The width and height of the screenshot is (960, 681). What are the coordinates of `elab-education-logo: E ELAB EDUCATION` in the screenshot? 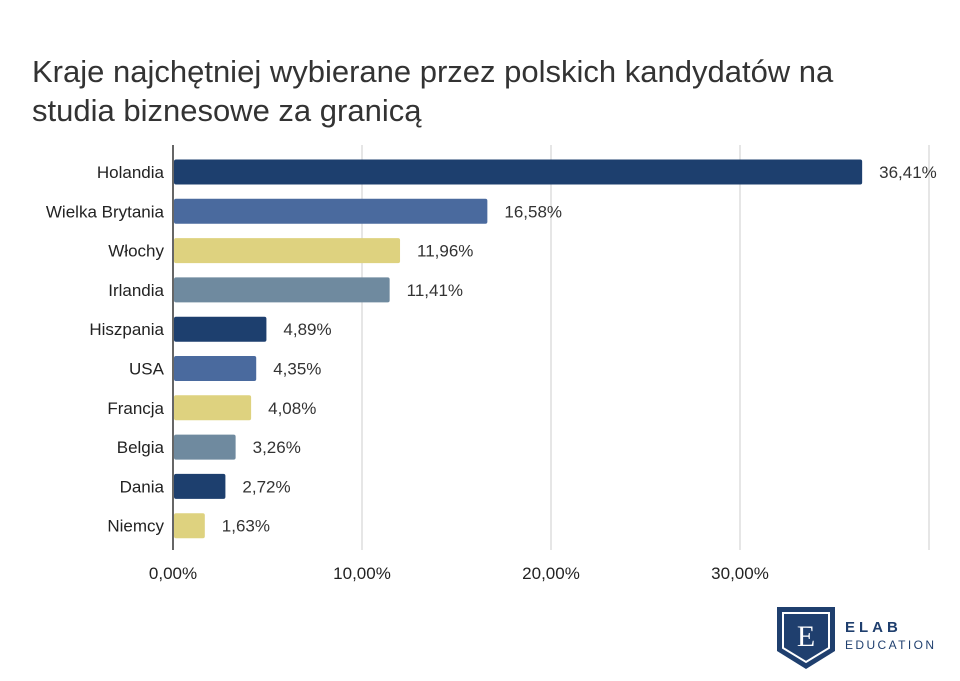 It's located at (860, 638).